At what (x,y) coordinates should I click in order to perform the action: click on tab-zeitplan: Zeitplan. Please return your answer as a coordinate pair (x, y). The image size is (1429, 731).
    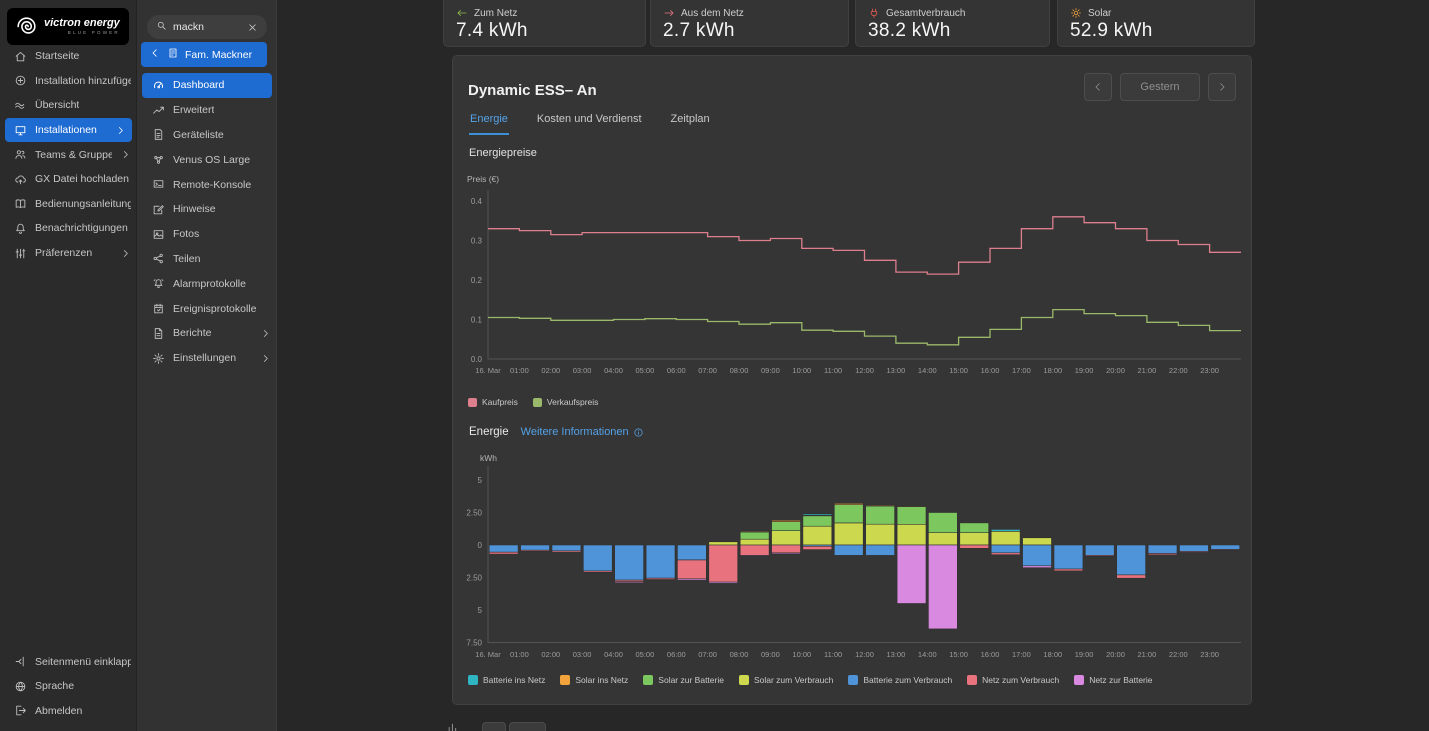
    Looking at the image, I should click on (690, 124).